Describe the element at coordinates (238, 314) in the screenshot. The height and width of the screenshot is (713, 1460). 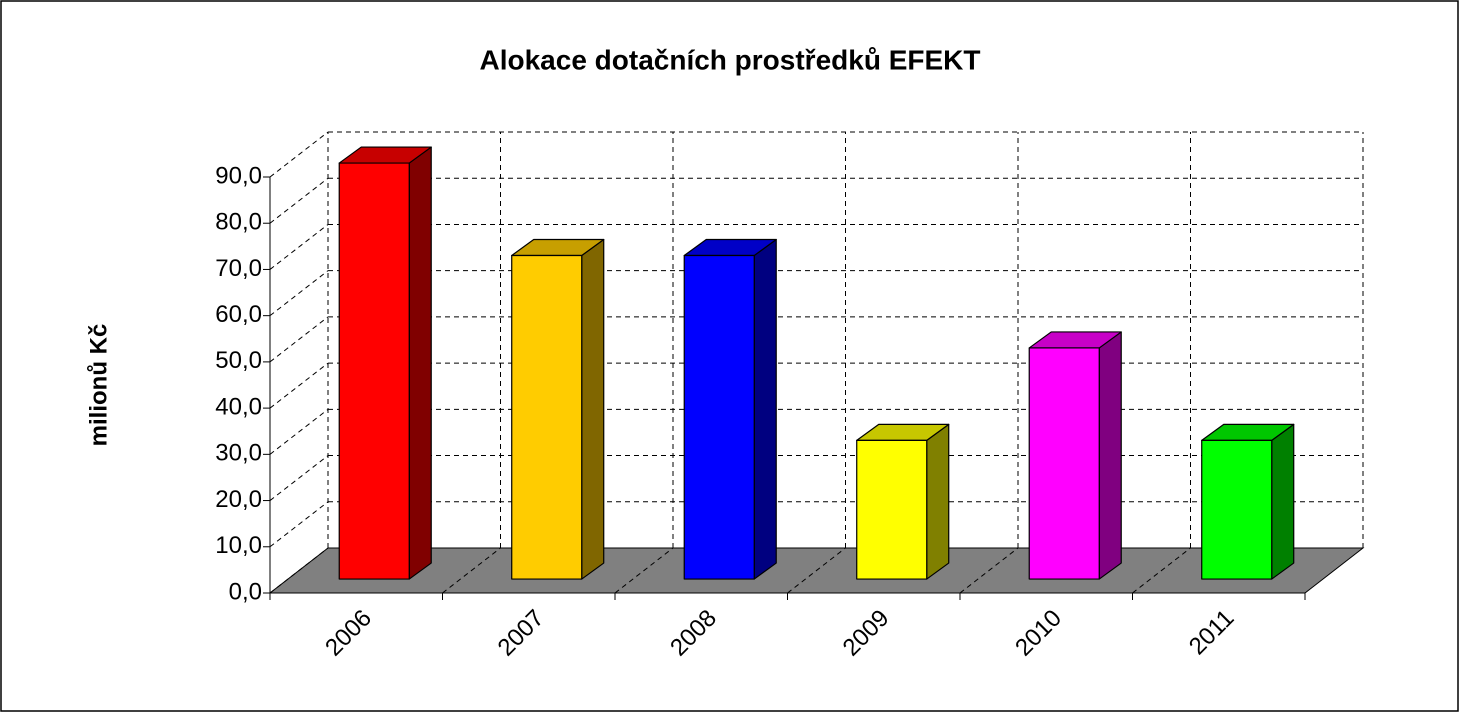
I see `y-tick-label: 60,0` at that location.